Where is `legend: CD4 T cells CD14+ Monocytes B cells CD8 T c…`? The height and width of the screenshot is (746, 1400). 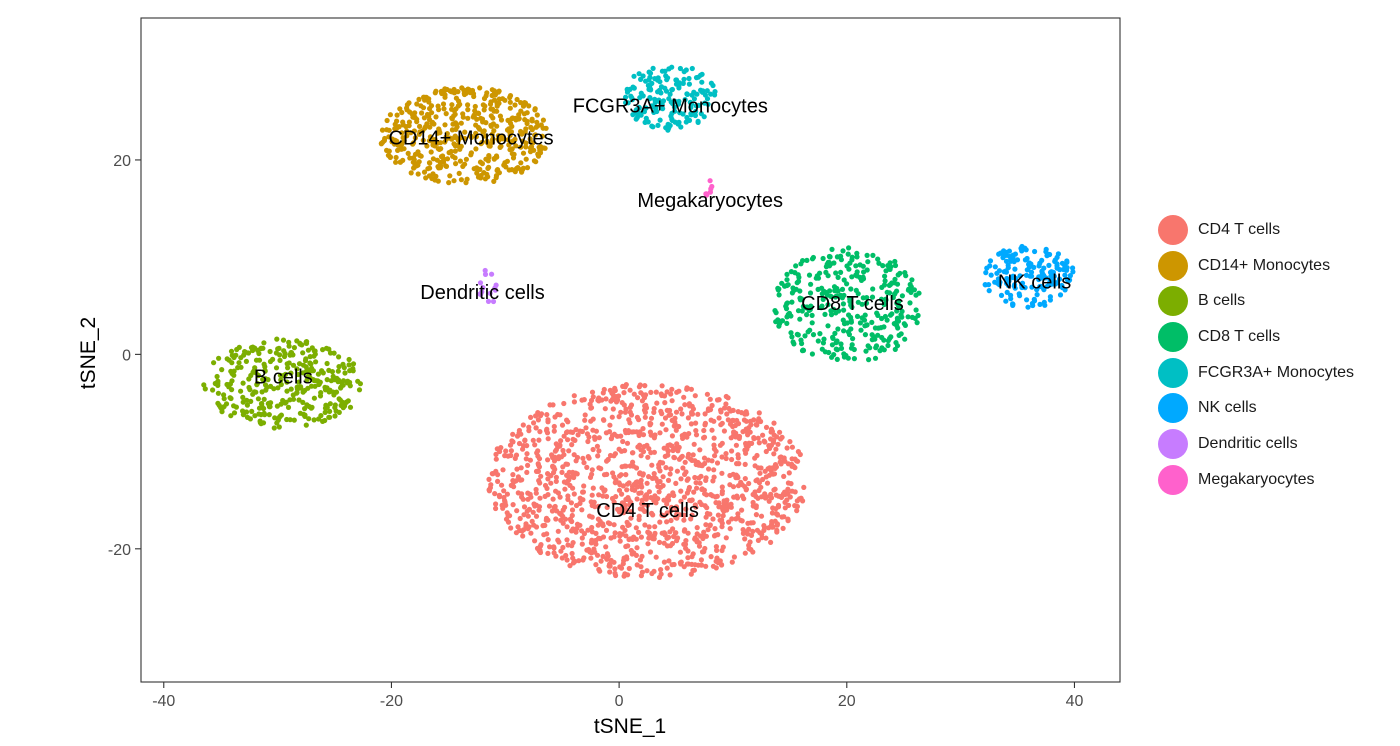 legend: CD4 T cells CD14+ Monocytes B cells CD8 T c… is located at coordinates (1256, 355).